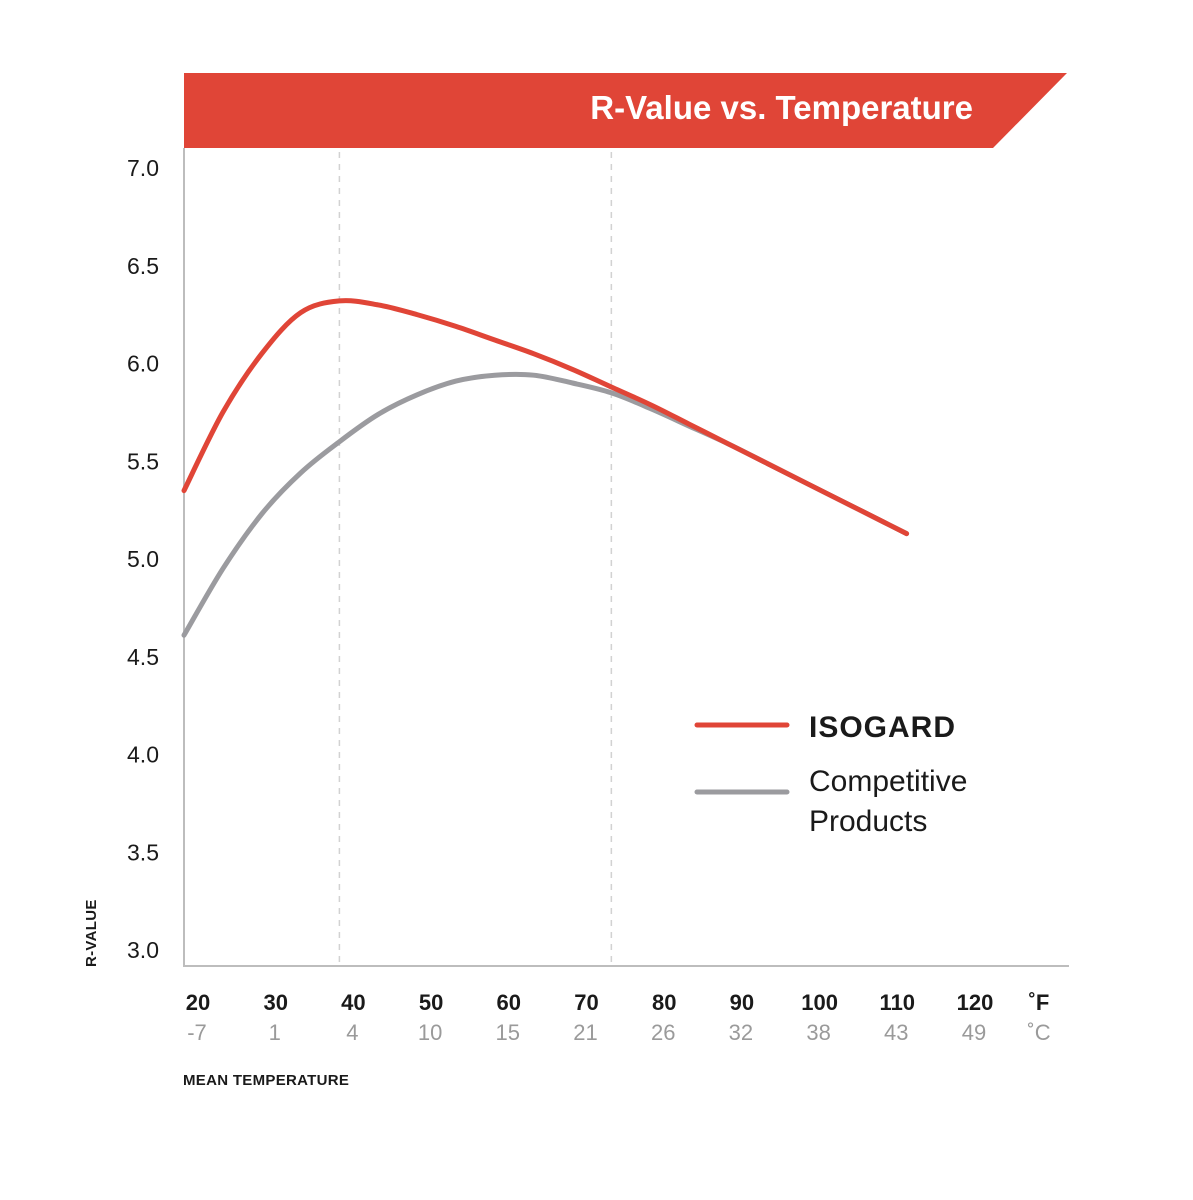 Image resolution: width=1193 pixels, height=1200 pixels. I want to click on x-tick-label-f: 20, so click(198, 1002).